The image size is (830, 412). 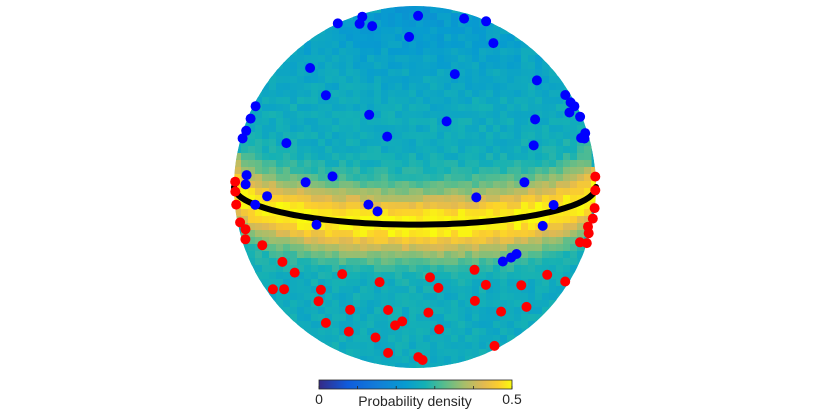 What do you see at coordinates (375, 337) in the screenshot?
I see `red-point` at bounding box center [375, 337].